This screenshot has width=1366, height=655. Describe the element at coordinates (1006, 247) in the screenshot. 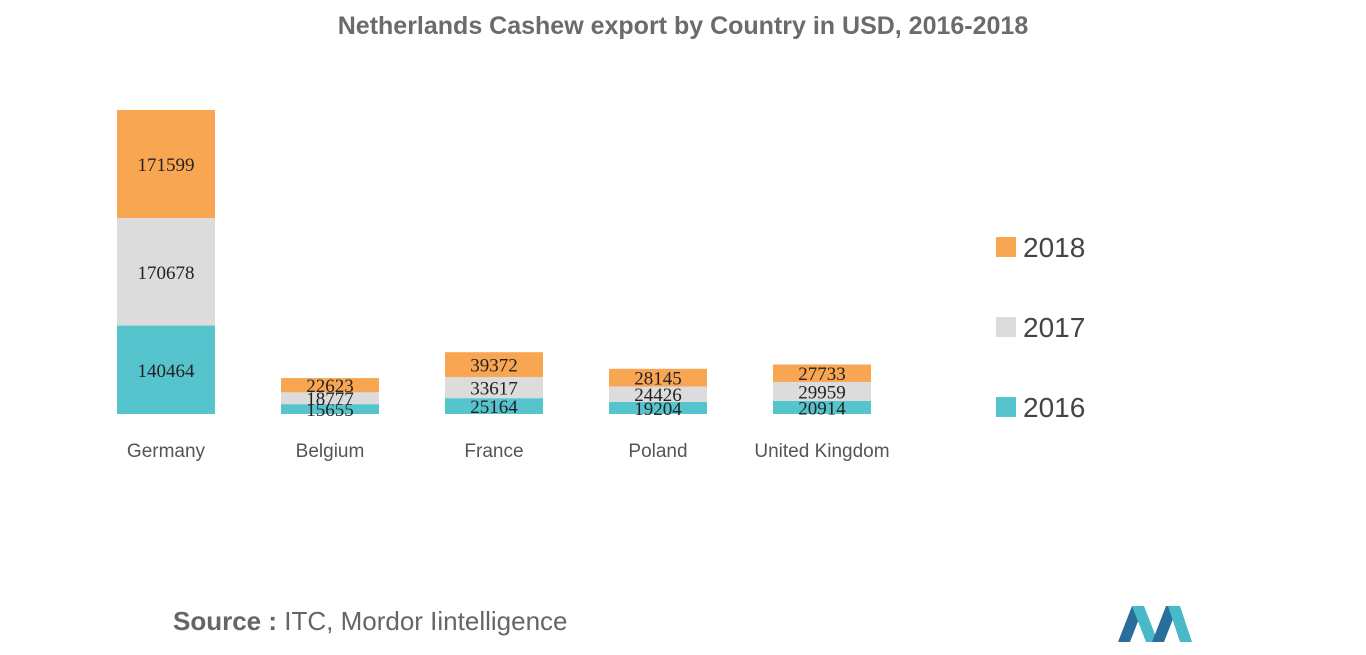

I see `legend-swatch-2018` at that location.